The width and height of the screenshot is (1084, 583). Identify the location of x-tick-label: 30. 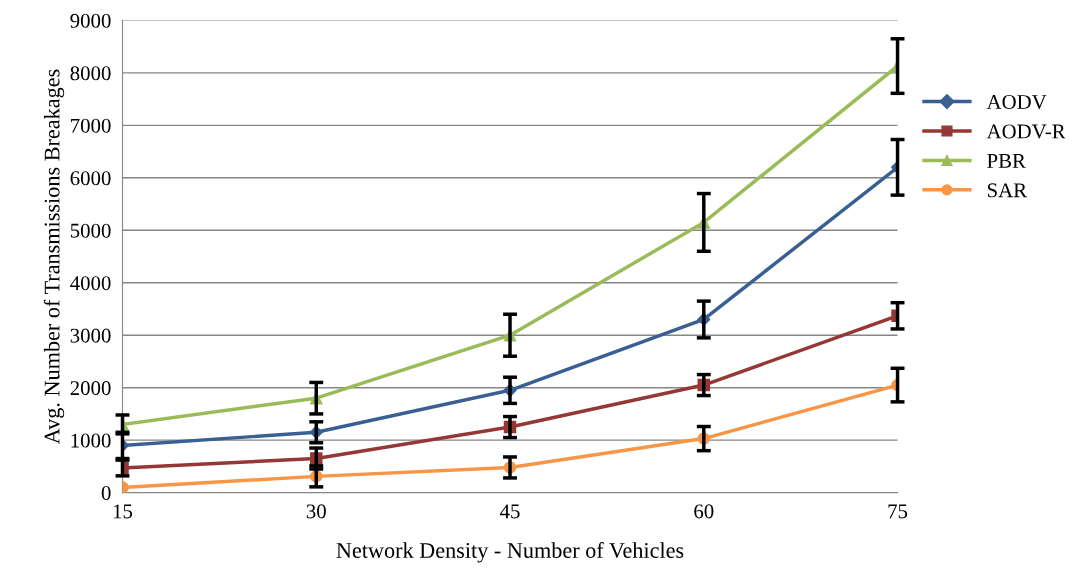
(316, 511).